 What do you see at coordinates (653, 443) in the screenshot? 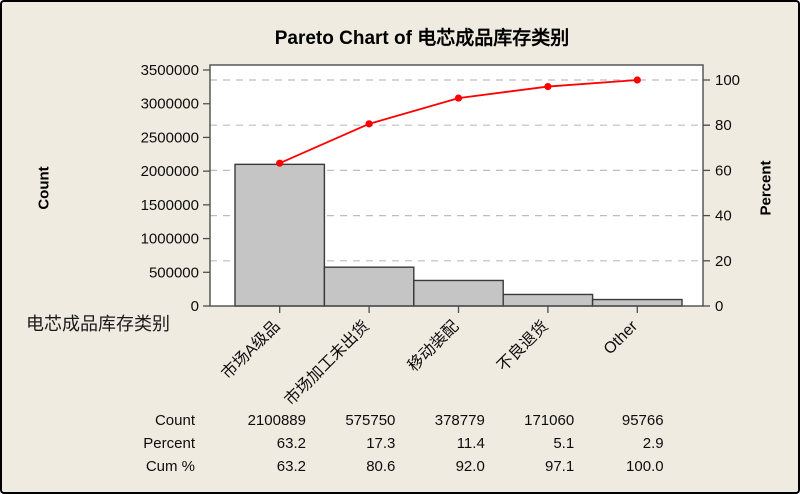
I see `stats-cell: 2.9` at bounding box center [653, 443].